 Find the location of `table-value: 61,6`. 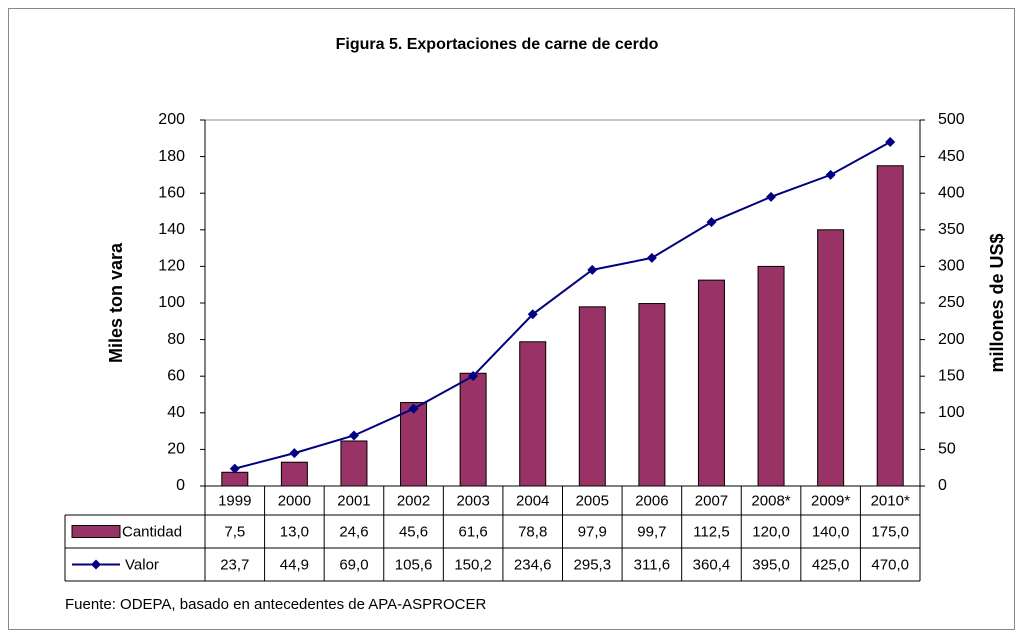

table-value: 61,6 is located at coordinates (473, 531).